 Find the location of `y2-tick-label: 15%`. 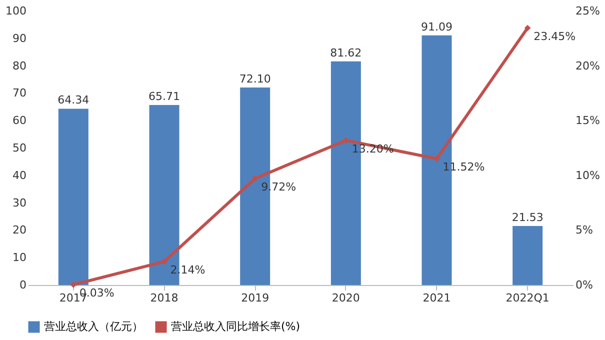

y2-tick-label: 15% is located at coordinates (588, 121).